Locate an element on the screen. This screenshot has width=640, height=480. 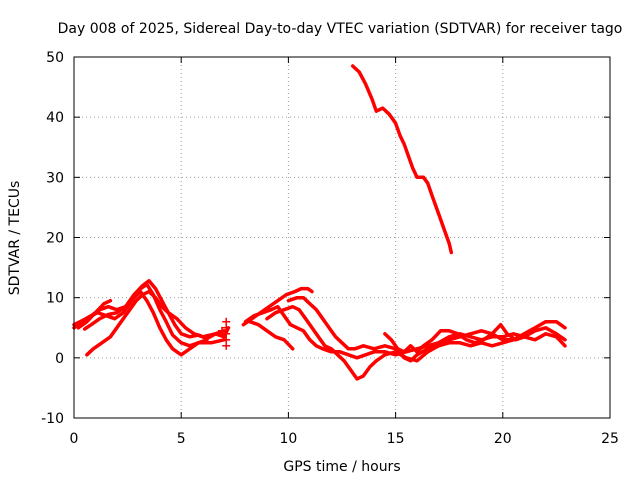
y-tick-label: 40 is located at coordinates (55, 118).